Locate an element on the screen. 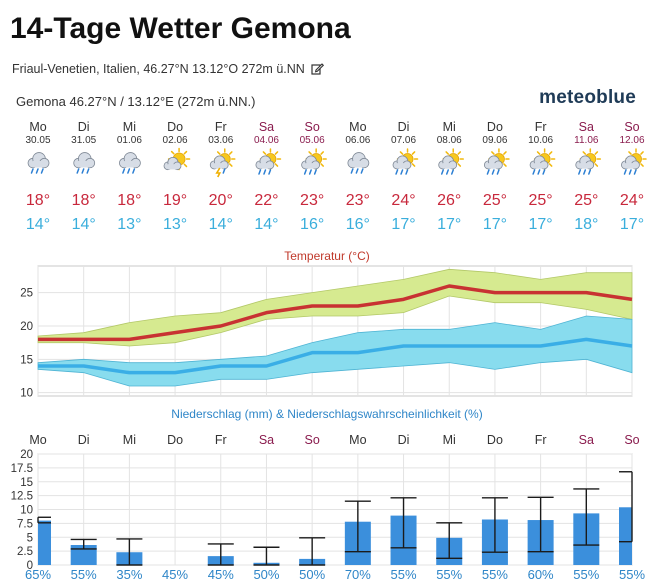  day-date: 02.06 is located at coordinates (175, 140).